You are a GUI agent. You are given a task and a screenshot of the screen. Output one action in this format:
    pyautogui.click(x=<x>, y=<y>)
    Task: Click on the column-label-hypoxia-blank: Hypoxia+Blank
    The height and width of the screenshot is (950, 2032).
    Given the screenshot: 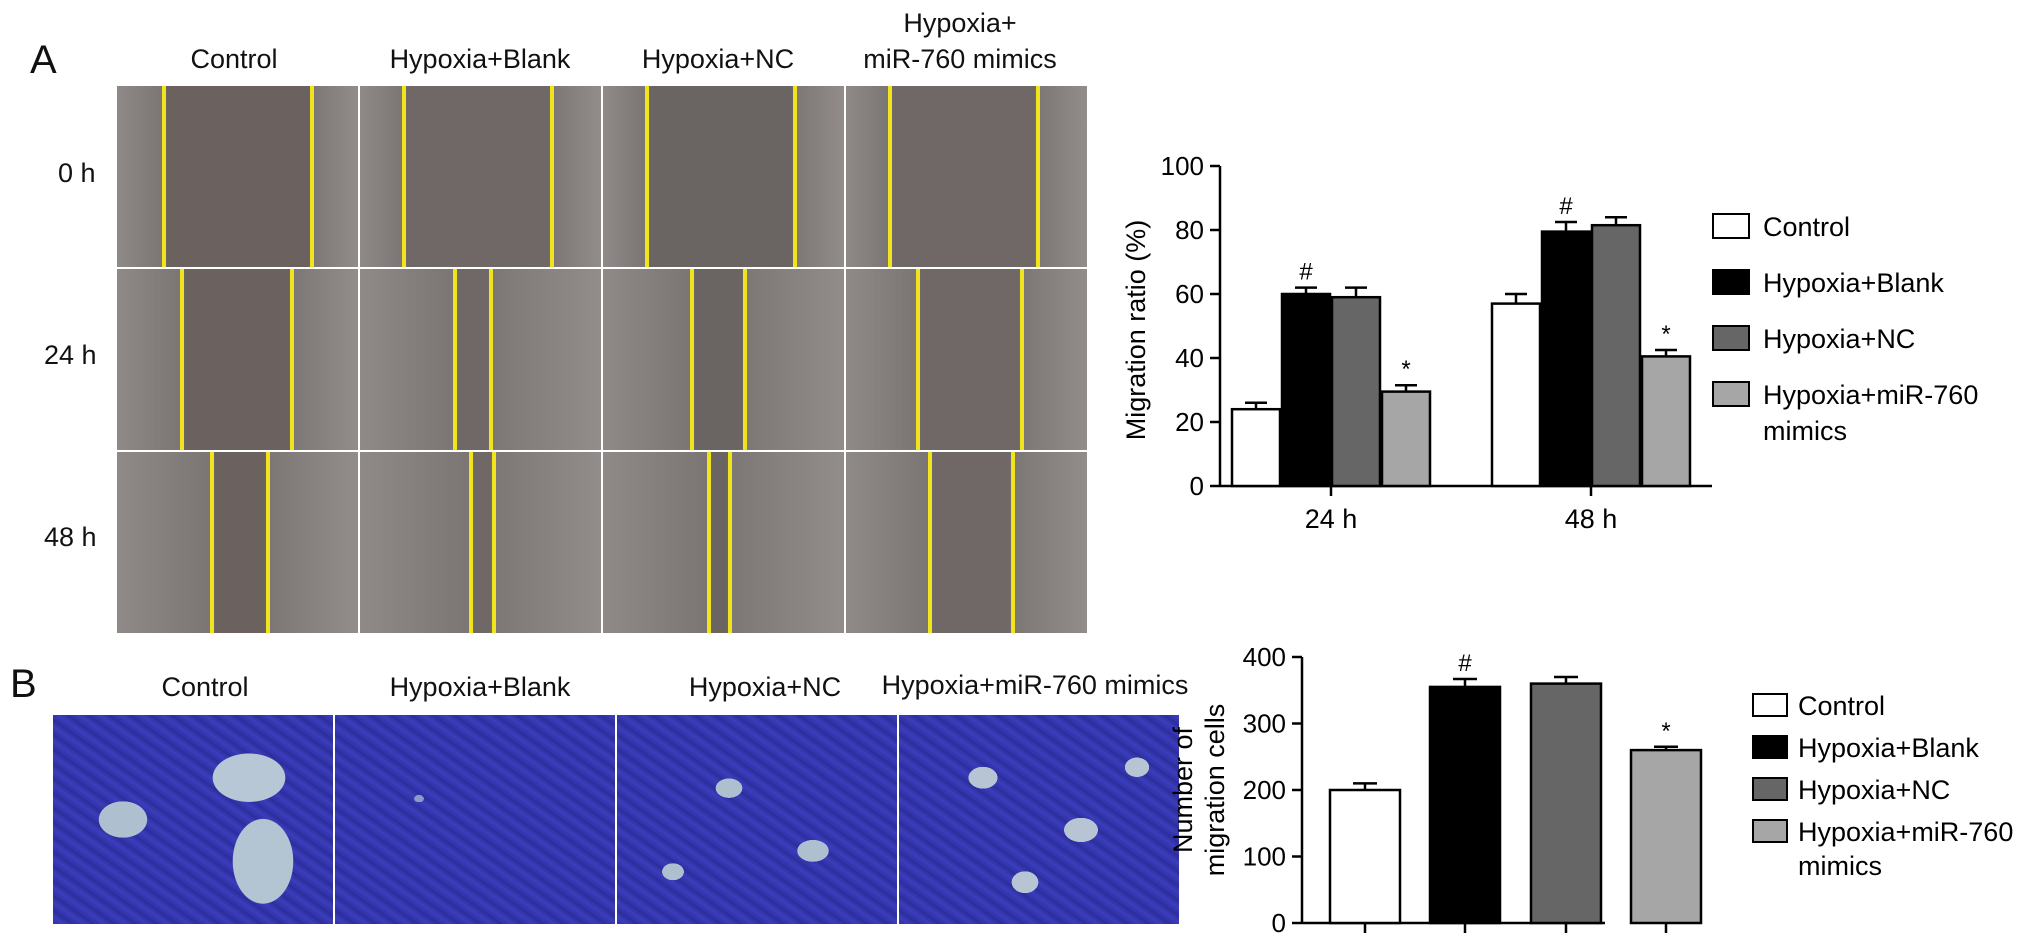 What is the action you would take?
    pyautogui.click(x=480, y=59)
    